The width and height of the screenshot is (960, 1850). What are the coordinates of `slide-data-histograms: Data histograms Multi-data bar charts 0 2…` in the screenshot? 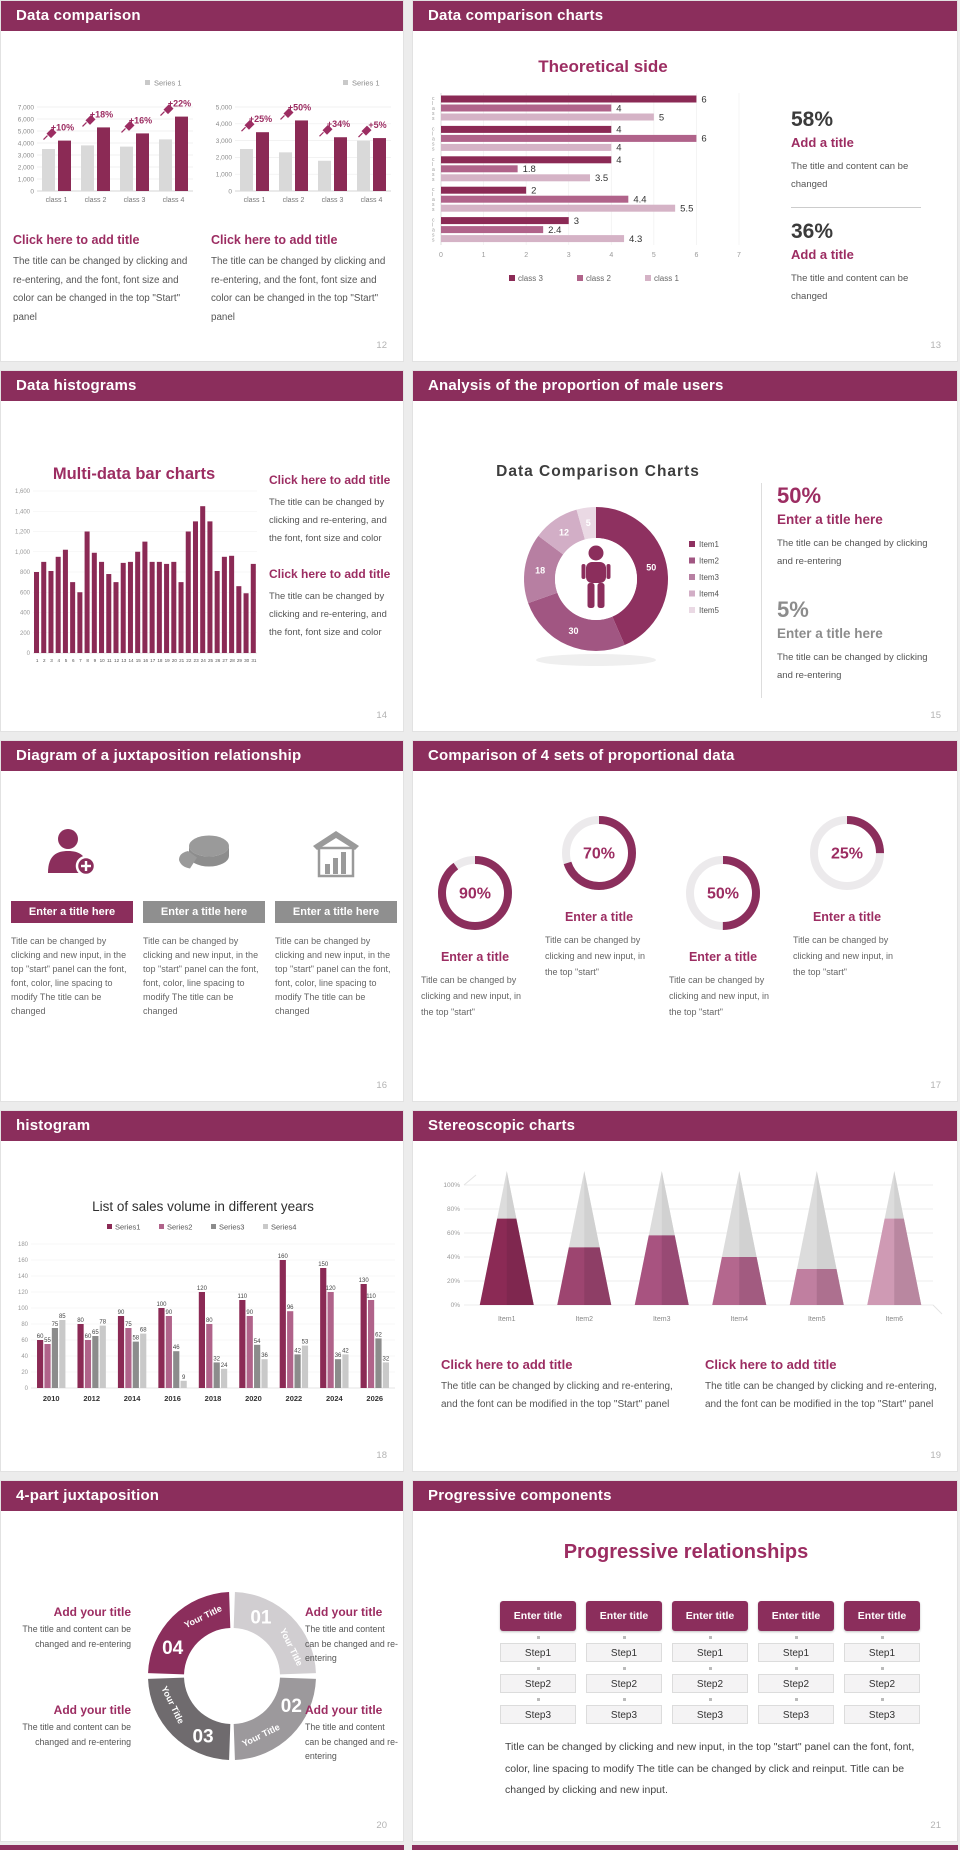 It's located at (202, 551).